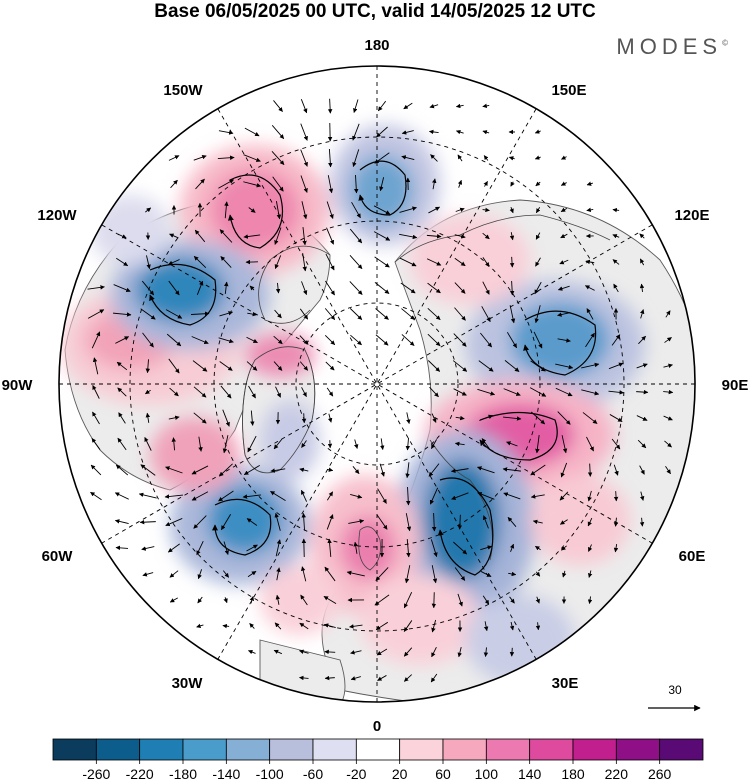 The height and width of the screenshot is (783, 750). What do you see at coordinates (58, 556) in the screenshot?
I see `lon-label-60w: 60W` at bounding box center [58, 556].